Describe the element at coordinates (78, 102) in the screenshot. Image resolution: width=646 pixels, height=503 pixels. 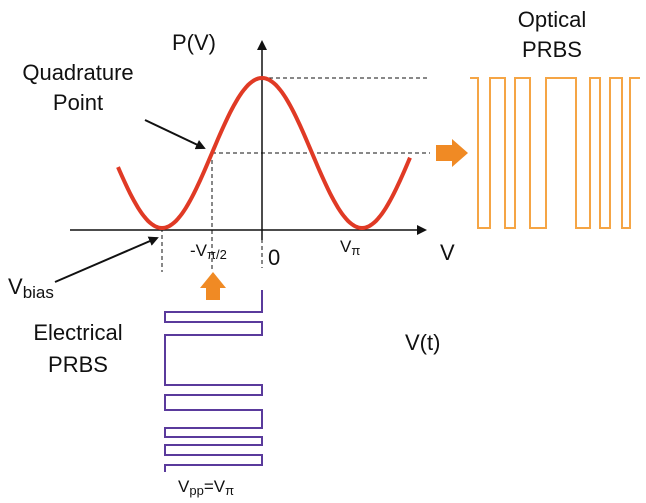
I see `quadrature-label: Point` at that location.